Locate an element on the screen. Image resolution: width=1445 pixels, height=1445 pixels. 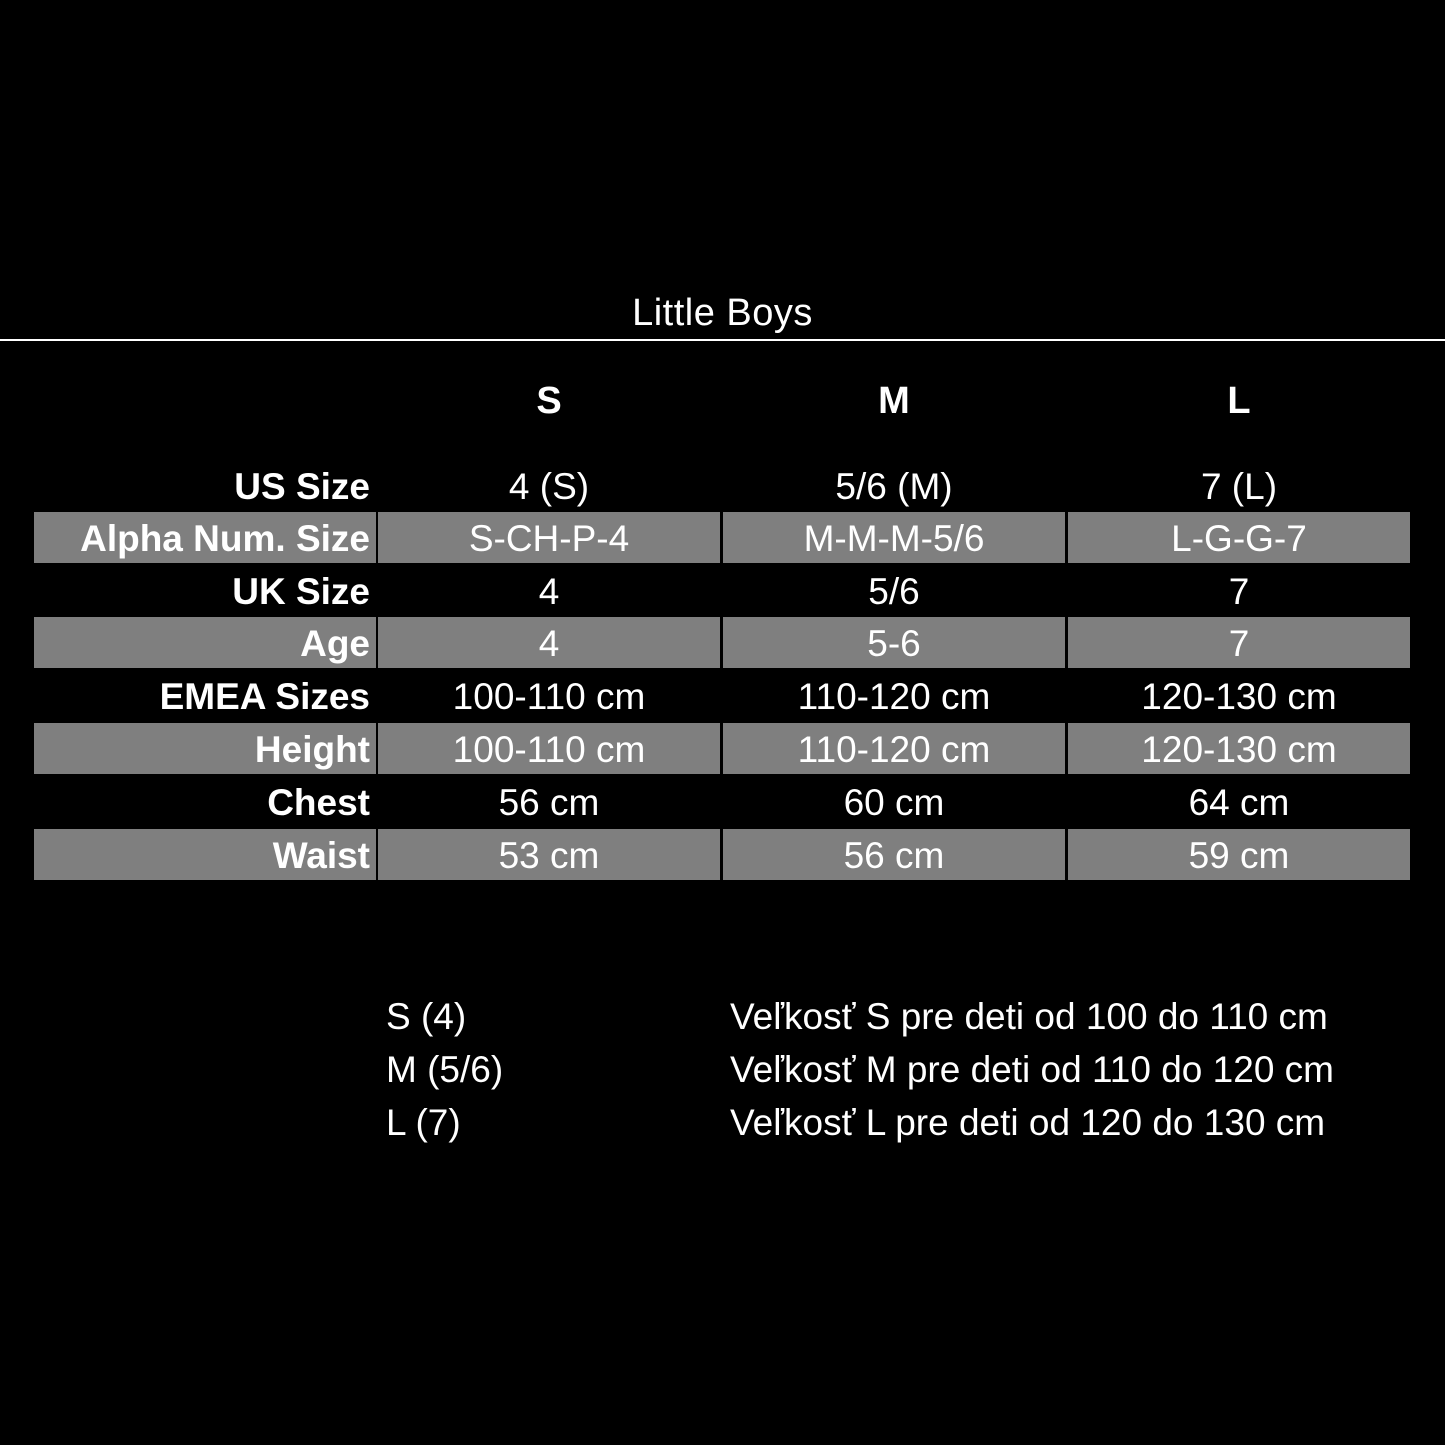
note-text: Veľkosť M pre deti od 110 do 120 cm is located at coordinates (1032, 1069).